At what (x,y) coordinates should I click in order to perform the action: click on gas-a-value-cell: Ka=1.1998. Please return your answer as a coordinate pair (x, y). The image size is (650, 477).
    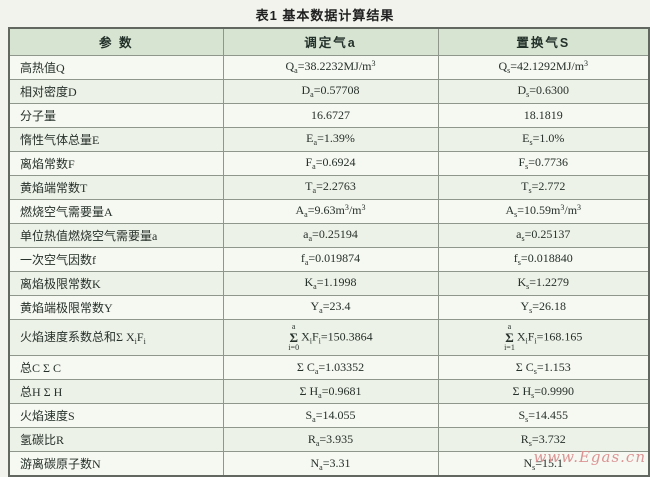
    Looking at the image, I should click on (330, 283).